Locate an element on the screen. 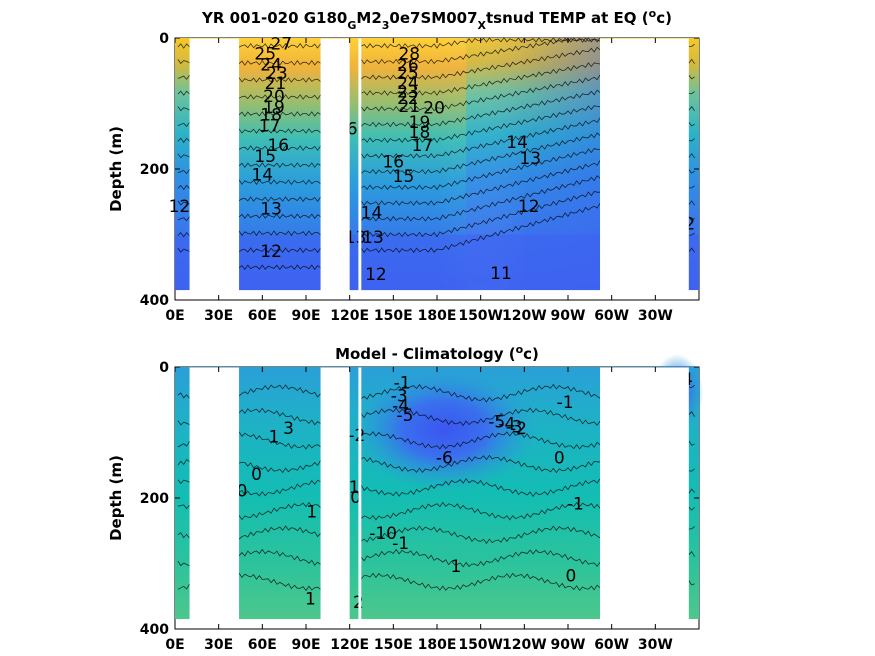  contour-label: 11 is located at coordinates (501, 274).